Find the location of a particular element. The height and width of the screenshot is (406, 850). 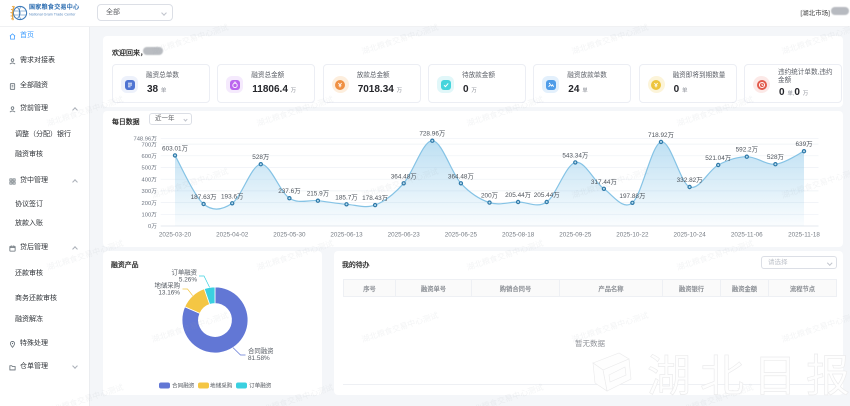

svg-text: 718.92万 is located at coordinates (661, 135).